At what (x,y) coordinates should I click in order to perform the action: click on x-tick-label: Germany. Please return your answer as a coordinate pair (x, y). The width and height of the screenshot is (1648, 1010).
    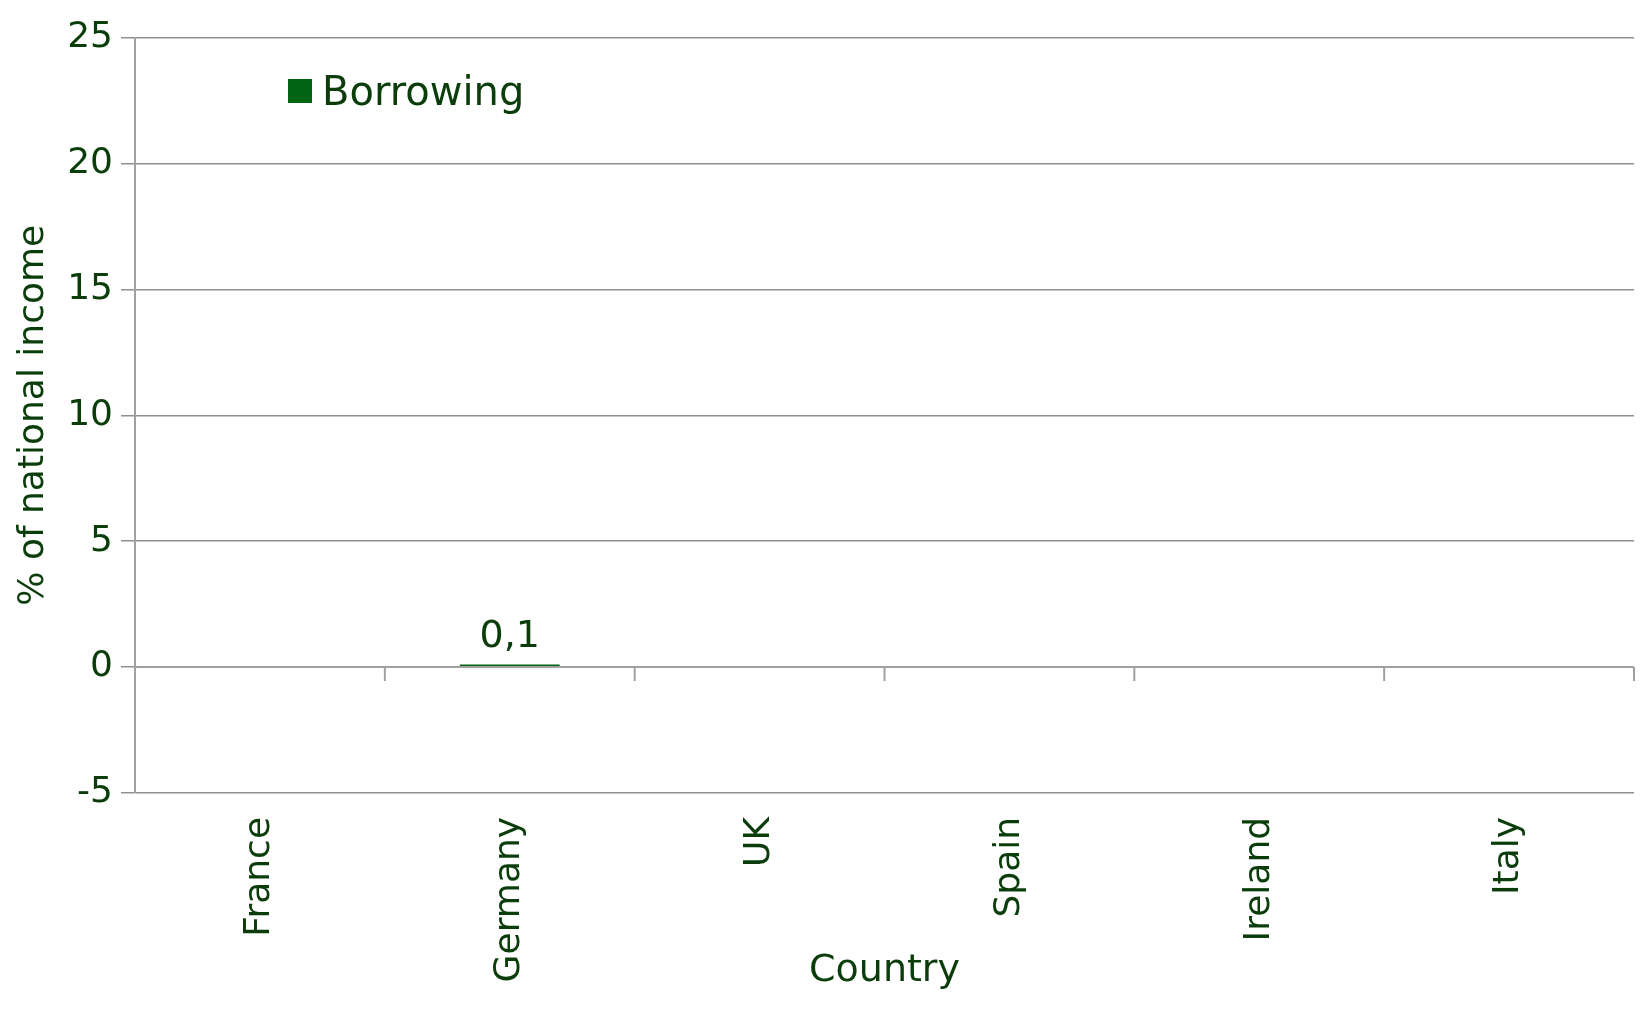
    Looking at the image, I should click on (507, 899).